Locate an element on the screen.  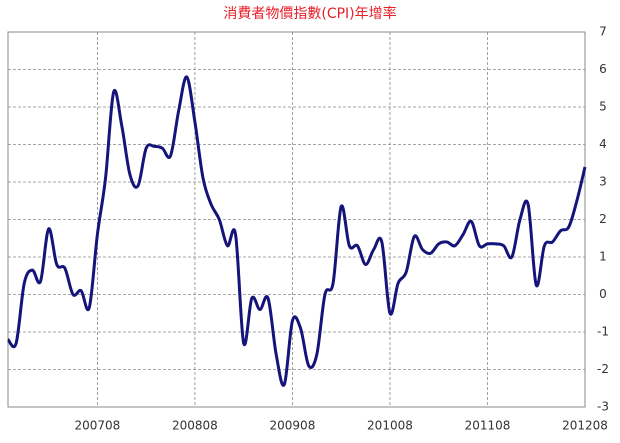
x-tick-label: 200908 is located at coordinates (293, 426).